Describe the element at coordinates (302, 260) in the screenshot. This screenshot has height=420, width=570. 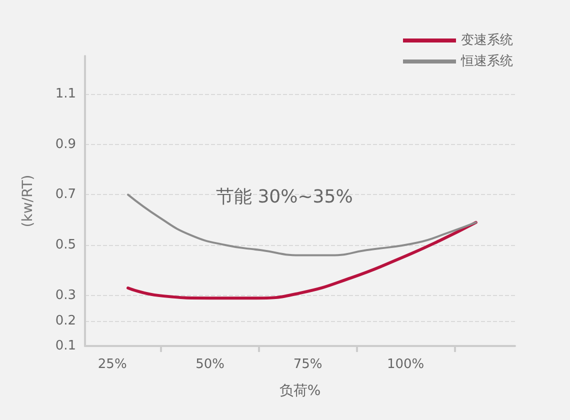
I see `line-series` at that location.